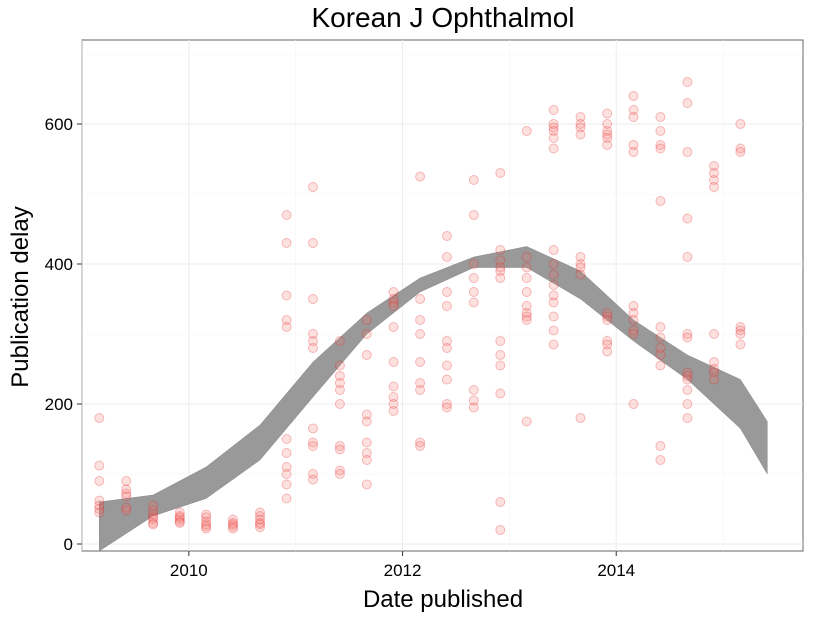 This screenshot has width=825, height=618. I want to click on y-tick-label: 200, so click(59, 404).